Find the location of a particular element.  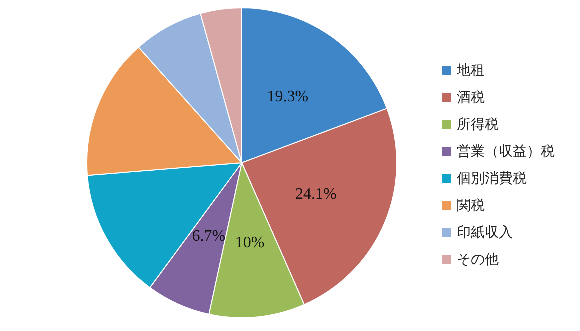

data-label: 24.1% is located at coordinates (316, 194).